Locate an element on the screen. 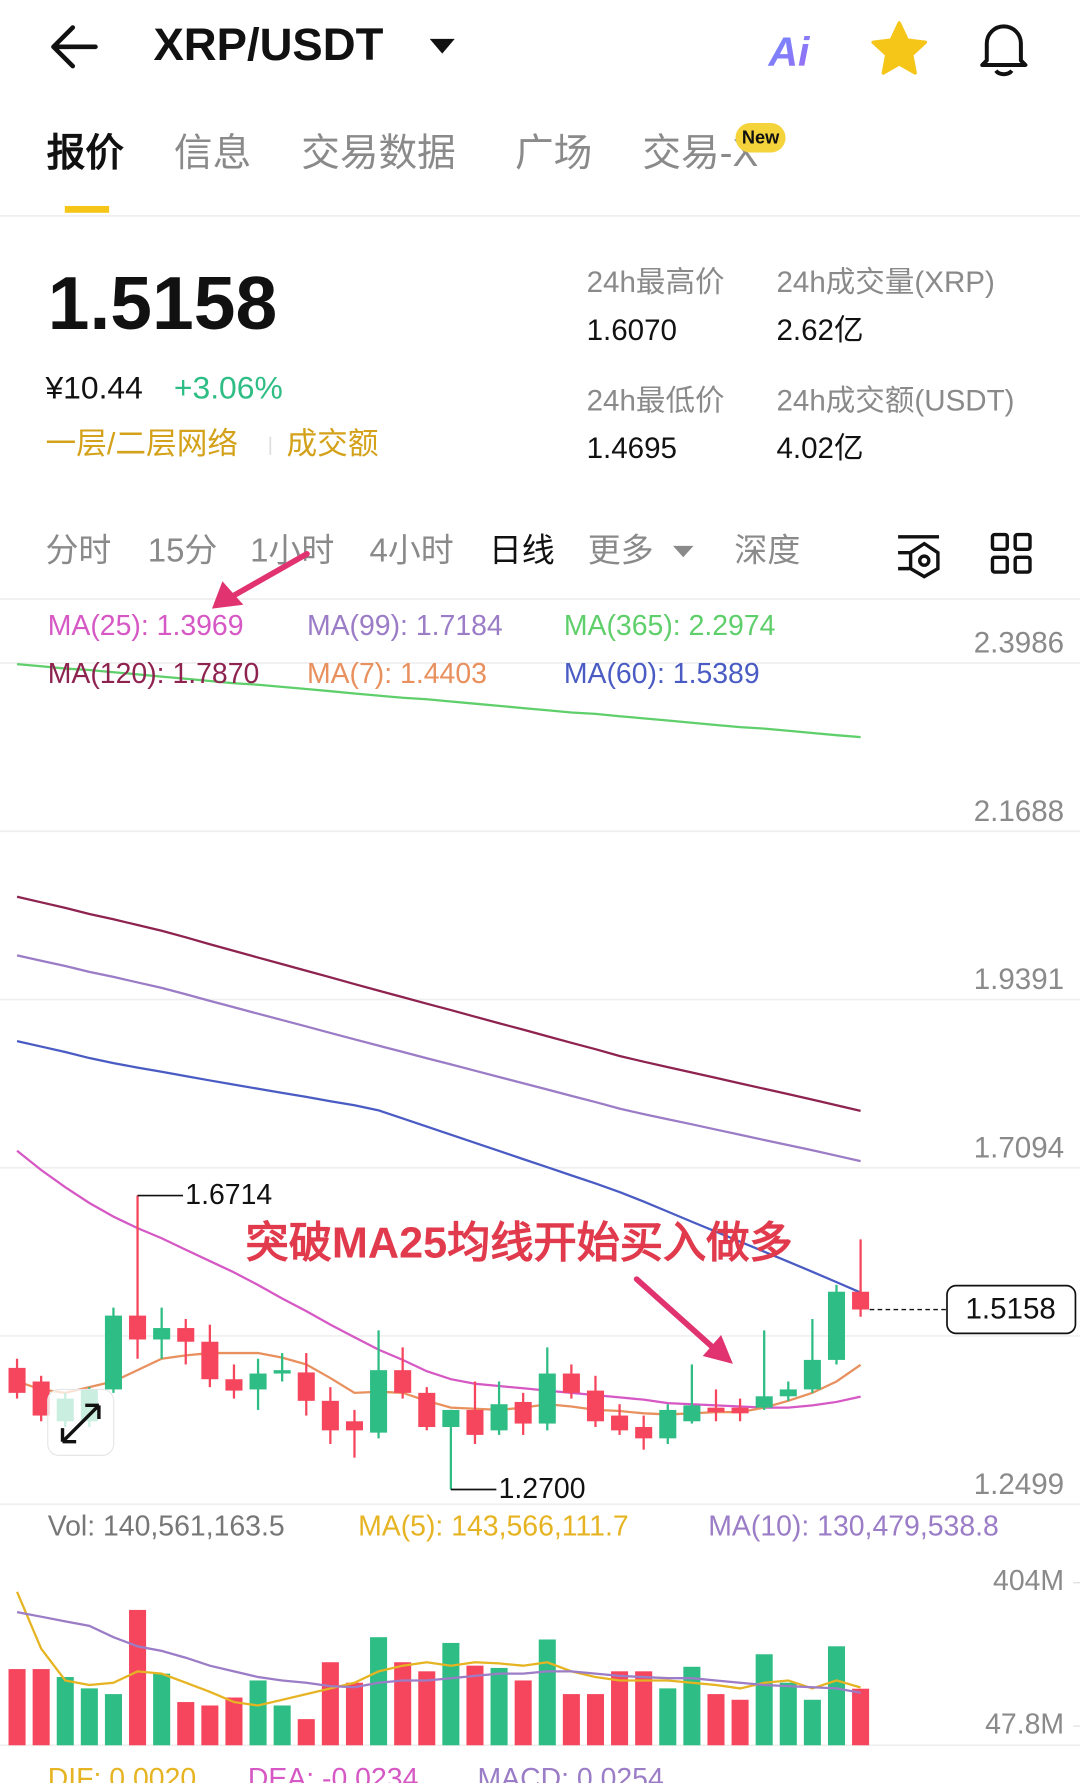  stat-value: 1.6070 is located at coordinates (632, 330).